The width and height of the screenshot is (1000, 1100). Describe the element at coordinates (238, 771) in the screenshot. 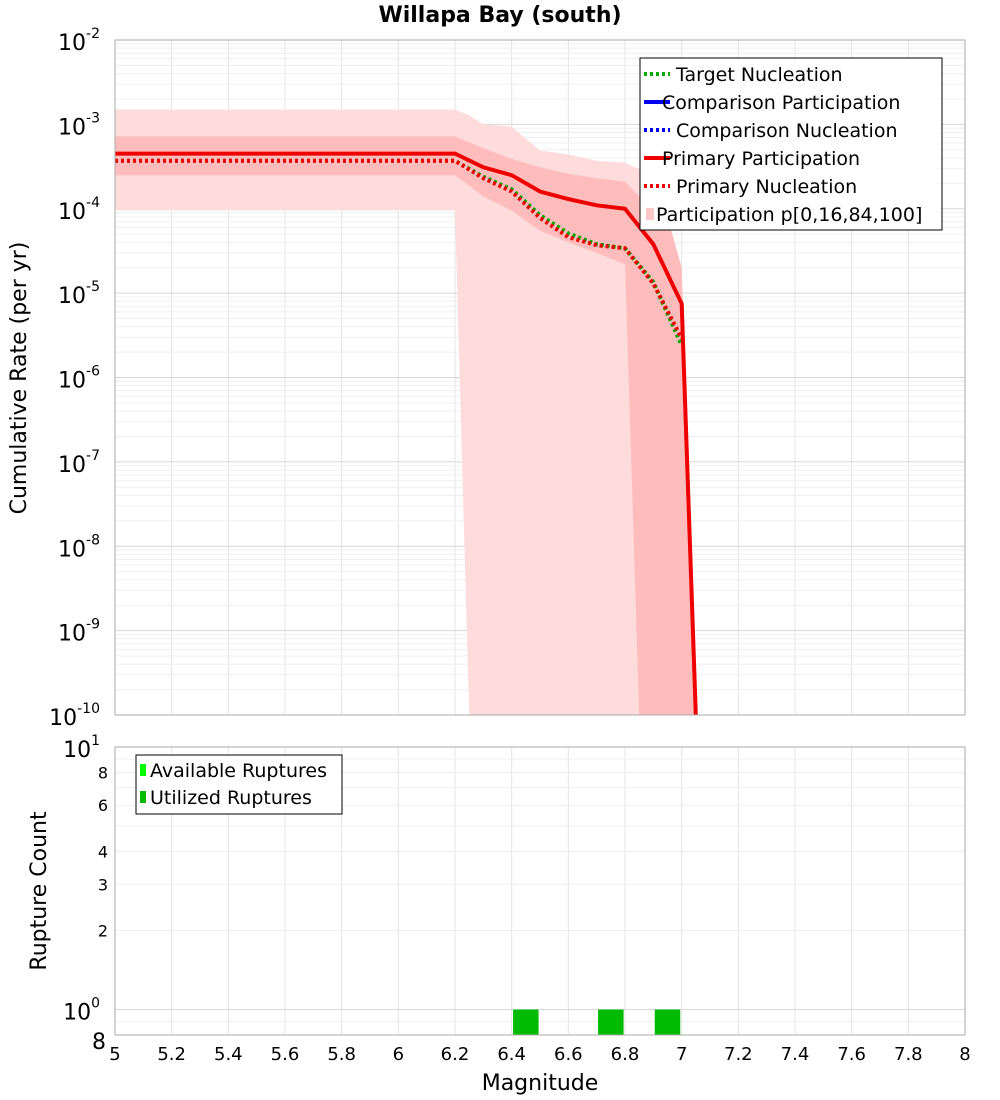

I see `count-legend-label-0: Available Ruptures` at that location.